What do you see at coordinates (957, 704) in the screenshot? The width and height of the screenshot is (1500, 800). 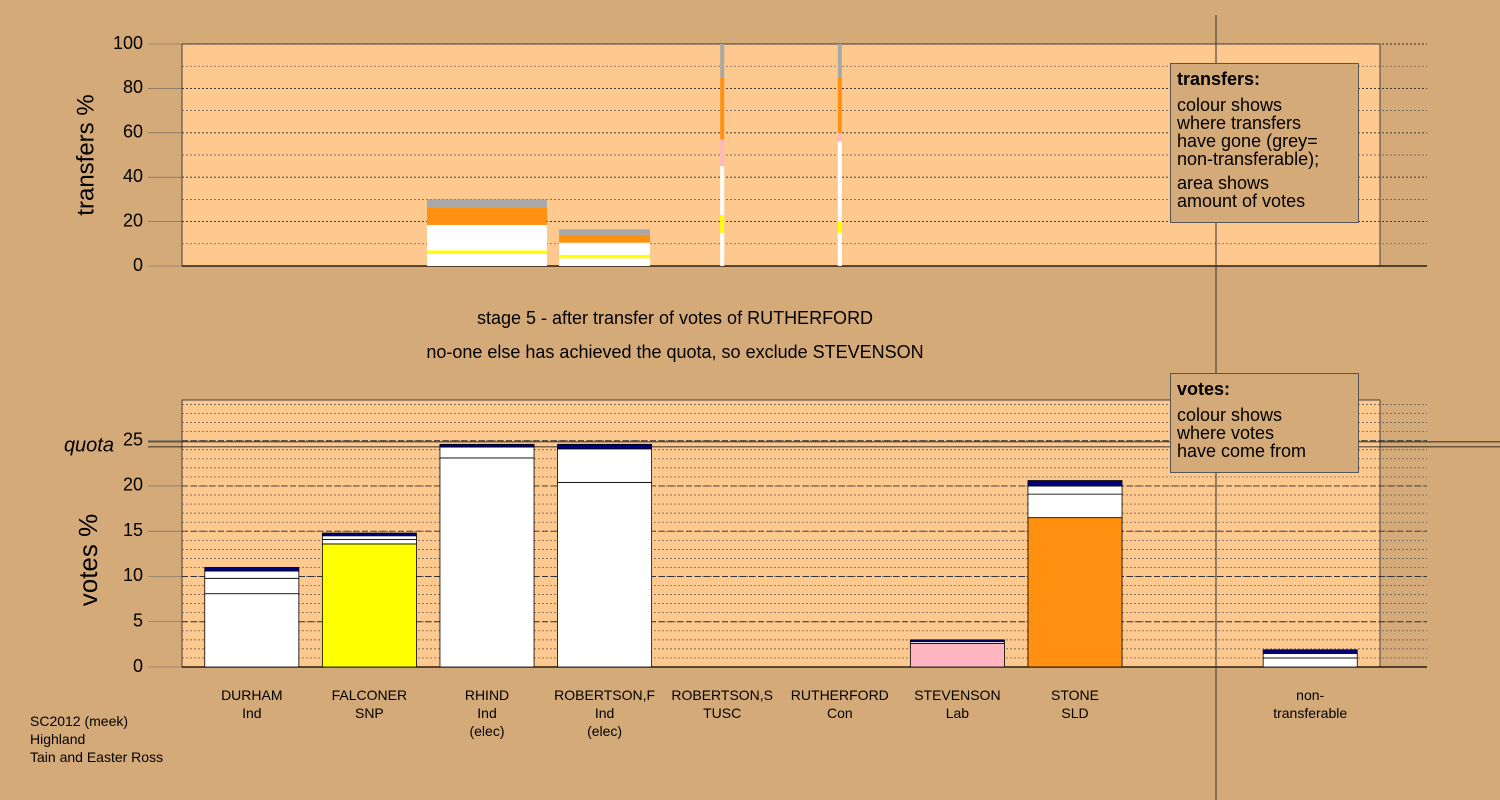 I see `x-tick-label: STEVENSON Lab` at bounding box center [957, 704].